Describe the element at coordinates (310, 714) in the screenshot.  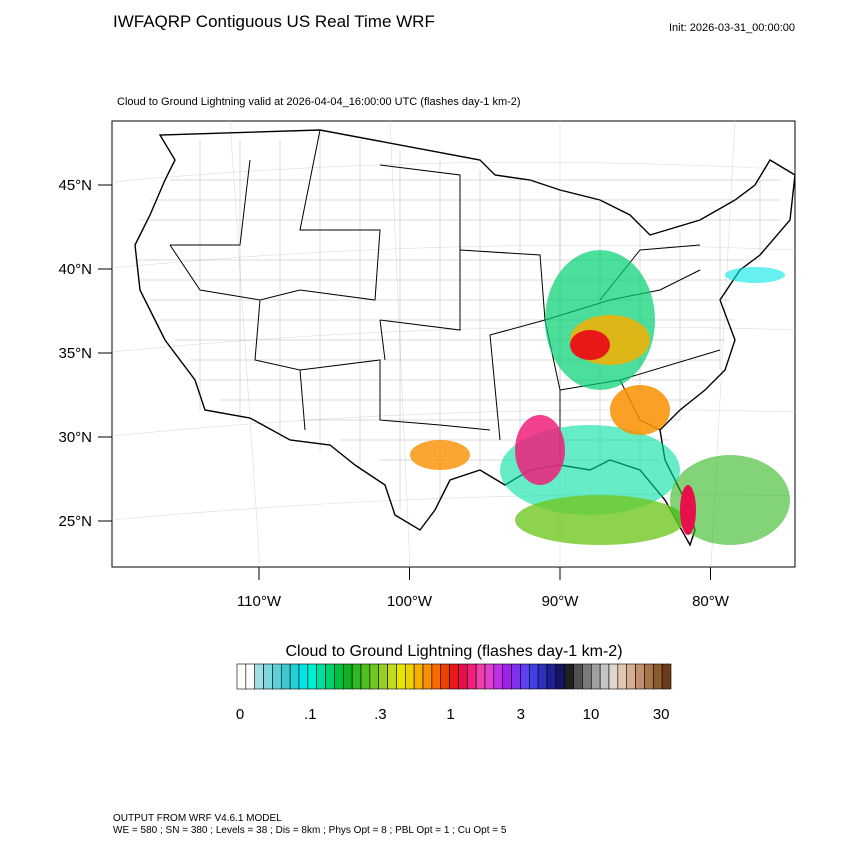
I see `colorbar-label: .1` at that location.